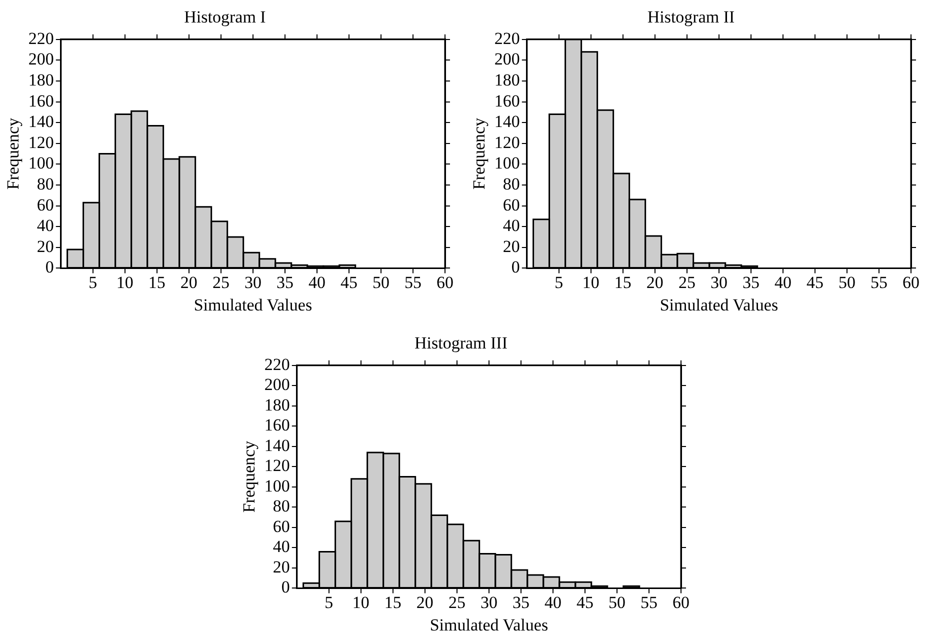 This screenshot has width=934, height=641. I want to click on chart-title: Histogram II, so click(691, 17).